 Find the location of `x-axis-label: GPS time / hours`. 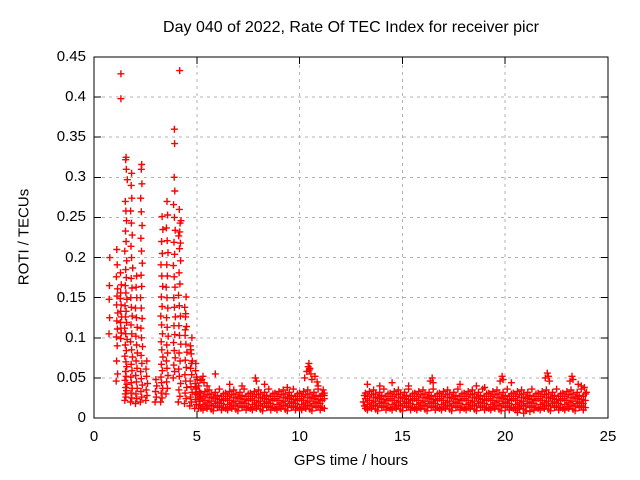

x-axis-label: GPS time / hours is located at coordinates (351, 460).